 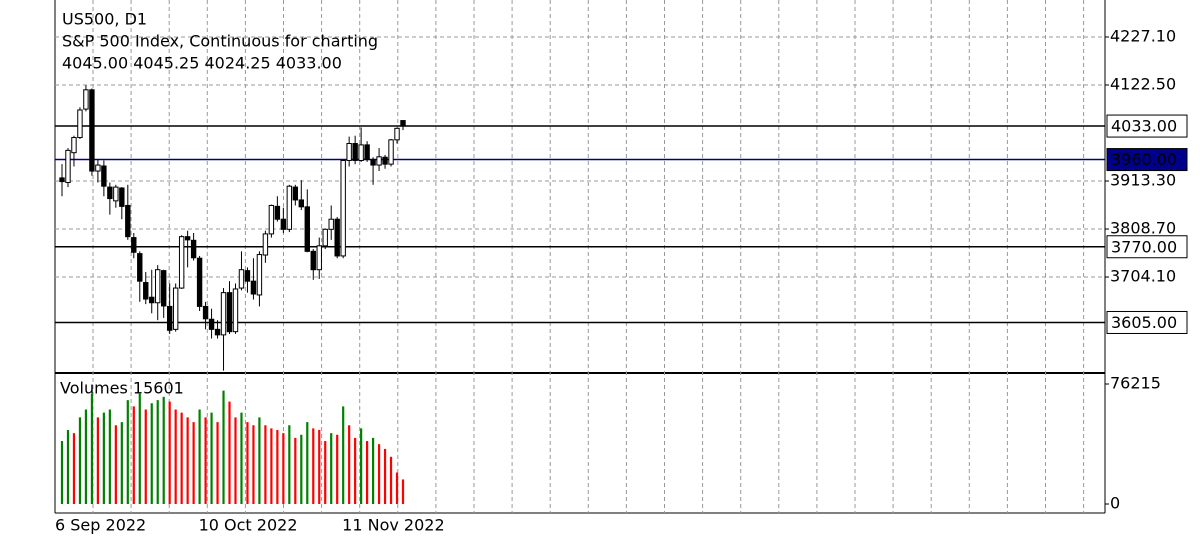 I want to click on y-tick-label: 3913.30, so click(x=1143, y=179).